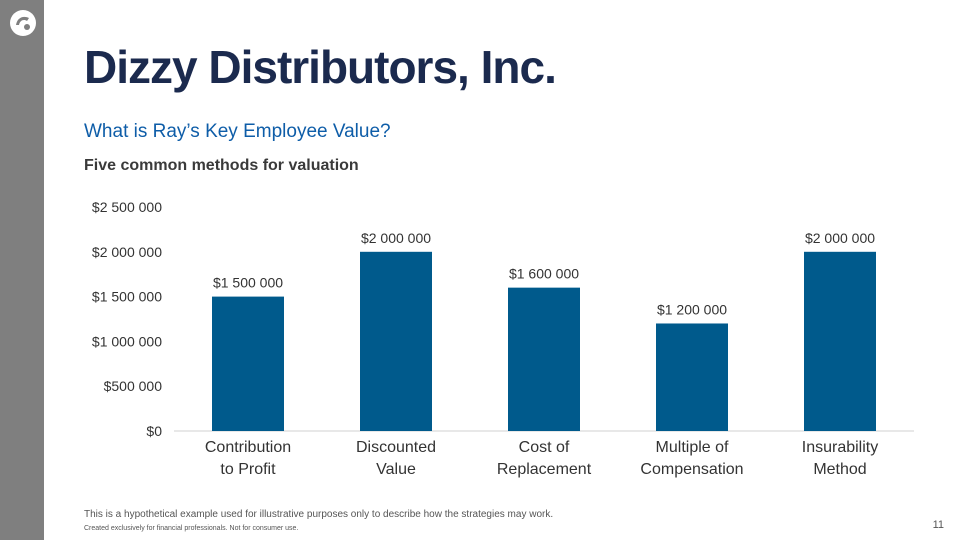 This screenshot has width=960, height=540. I want to click on category-label: Insurability, so click(840, 447).